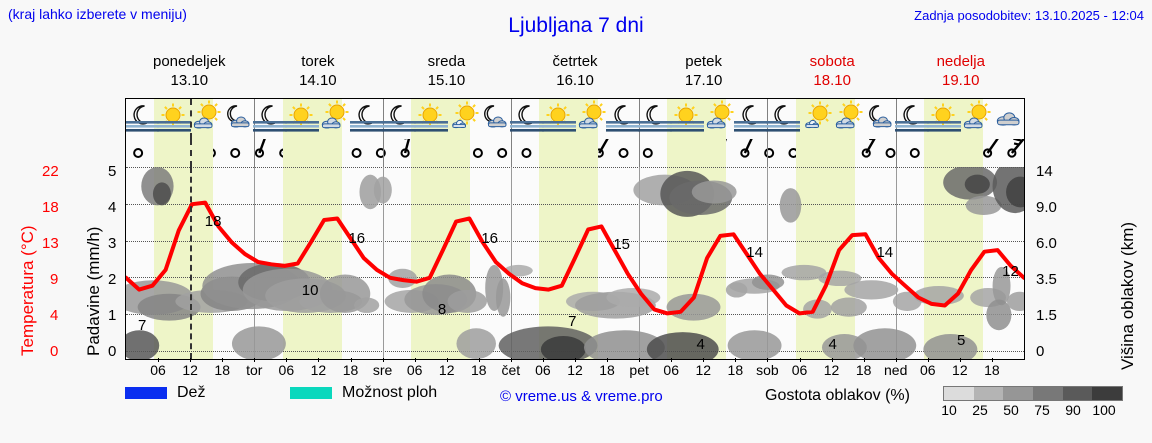  Describe the element at coordinates (490, 239) in the screenshot. I see `temperature-value-label: 16` at that location.